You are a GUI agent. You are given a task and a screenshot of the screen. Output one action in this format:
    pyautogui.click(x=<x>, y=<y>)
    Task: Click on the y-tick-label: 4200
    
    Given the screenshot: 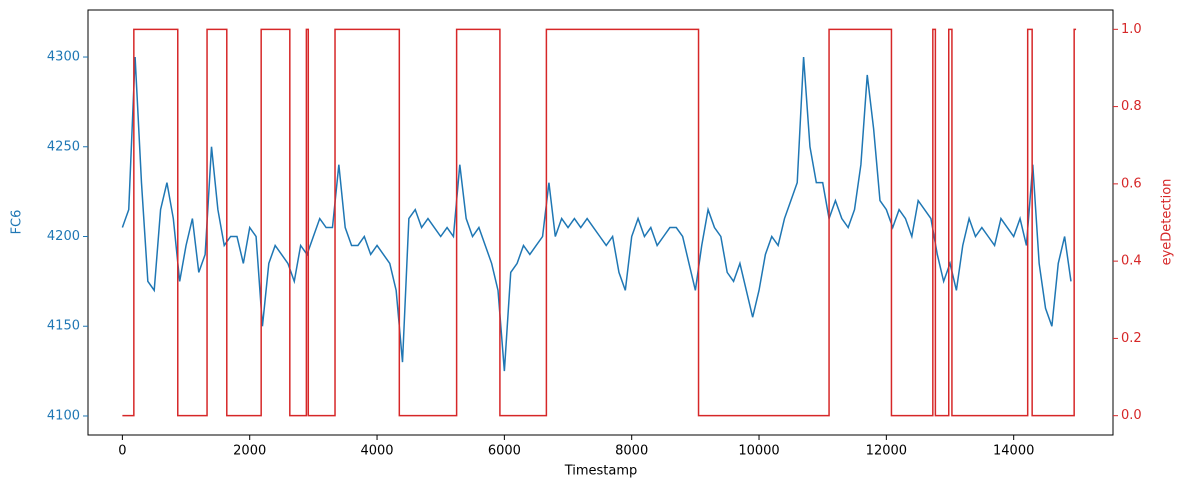 What is the action you would take?
    pyautogui.click(x=63, y=236)
    